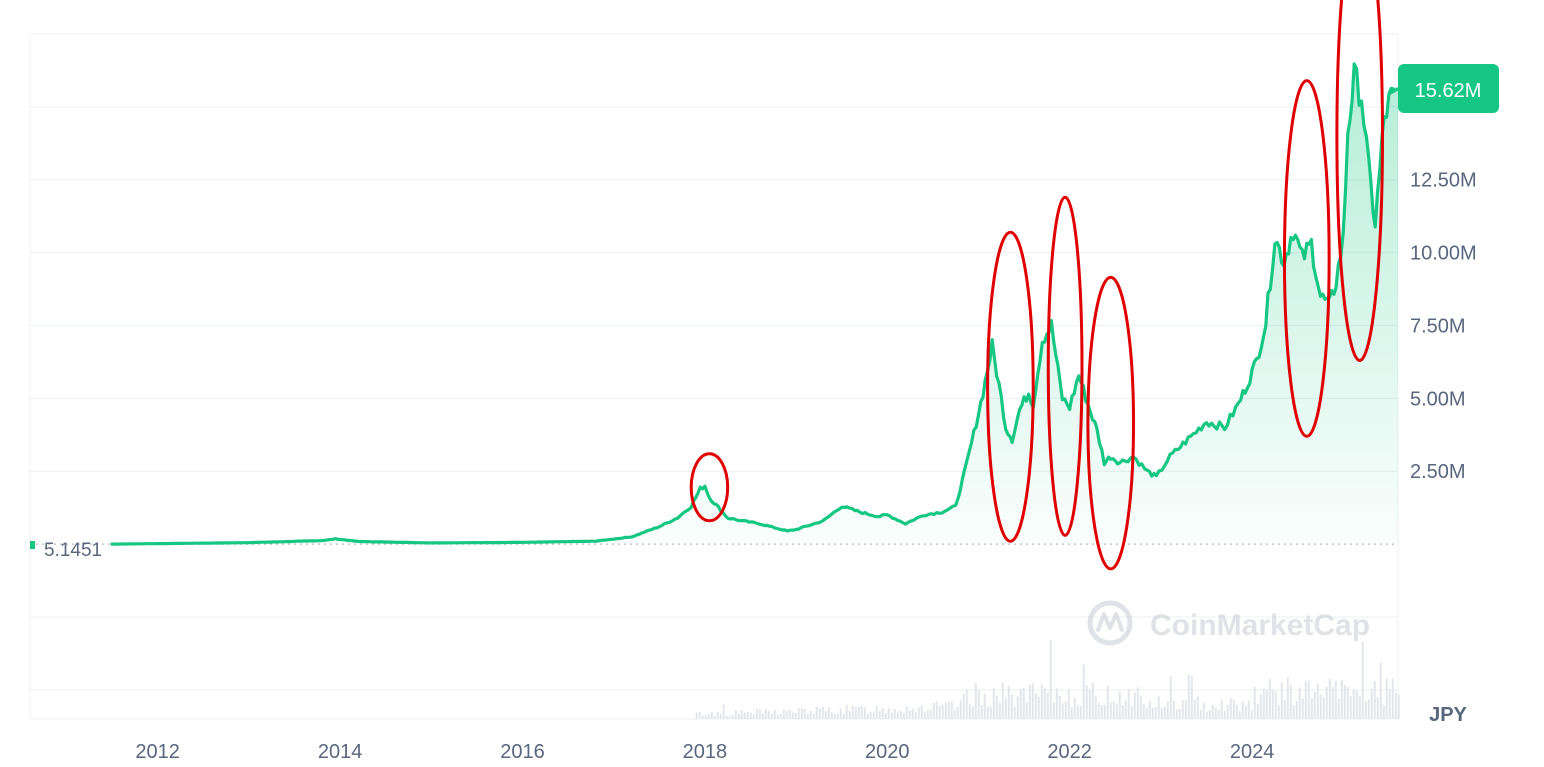 This screenshot has height=767, width=1544. What do you see at coordinates (73, 550) in the screenshot?
I see `start-value-label: 5.1451` at bounding box center [73, 550].